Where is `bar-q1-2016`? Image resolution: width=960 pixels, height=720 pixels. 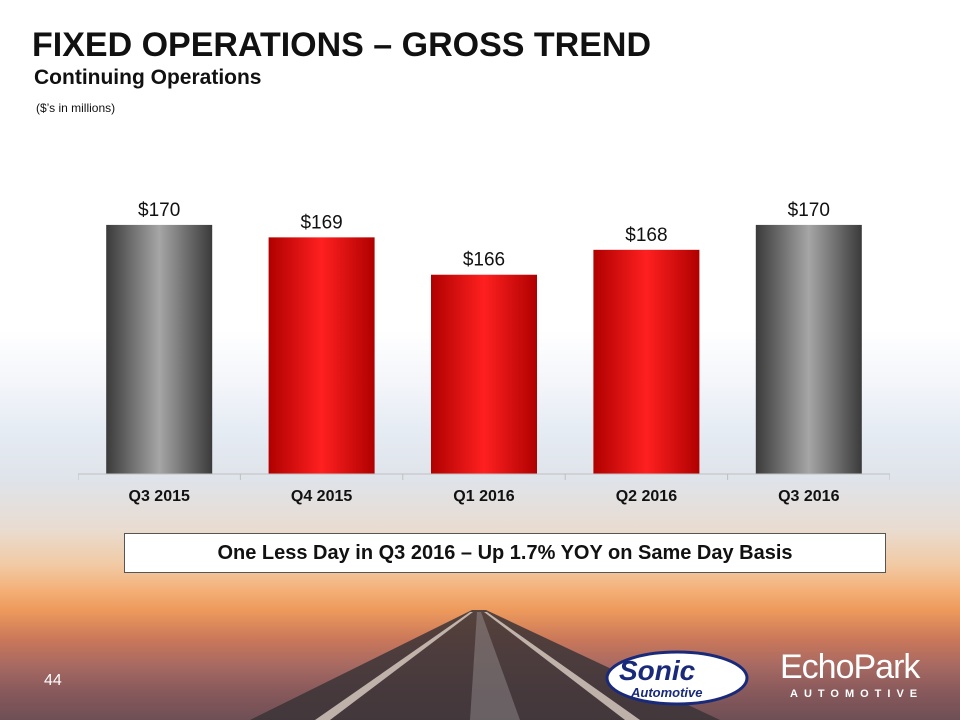 bar-q1-2016 is located at coordinates (484, 374).